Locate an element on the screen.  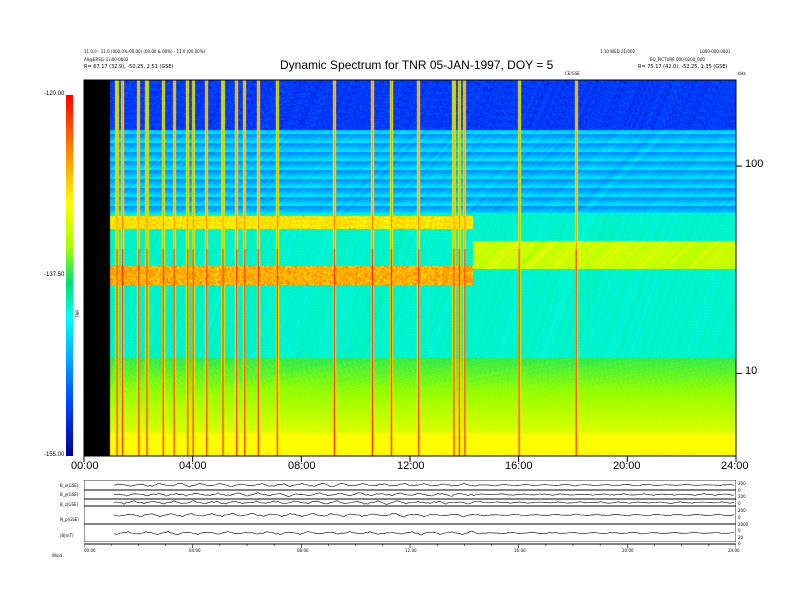
right-label-0: 200 is located at coordinates (742, 483).